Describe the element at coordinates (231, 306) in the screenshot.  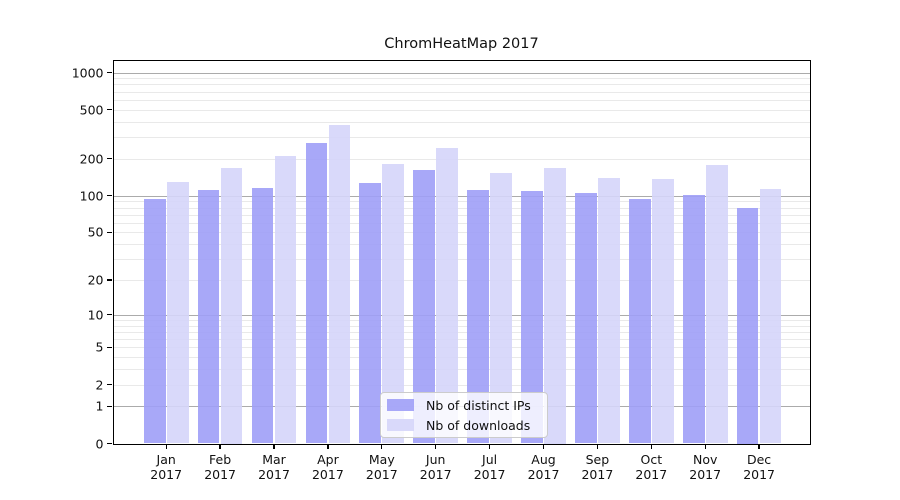
I see `bar-downloads-feb-2017` at that location.